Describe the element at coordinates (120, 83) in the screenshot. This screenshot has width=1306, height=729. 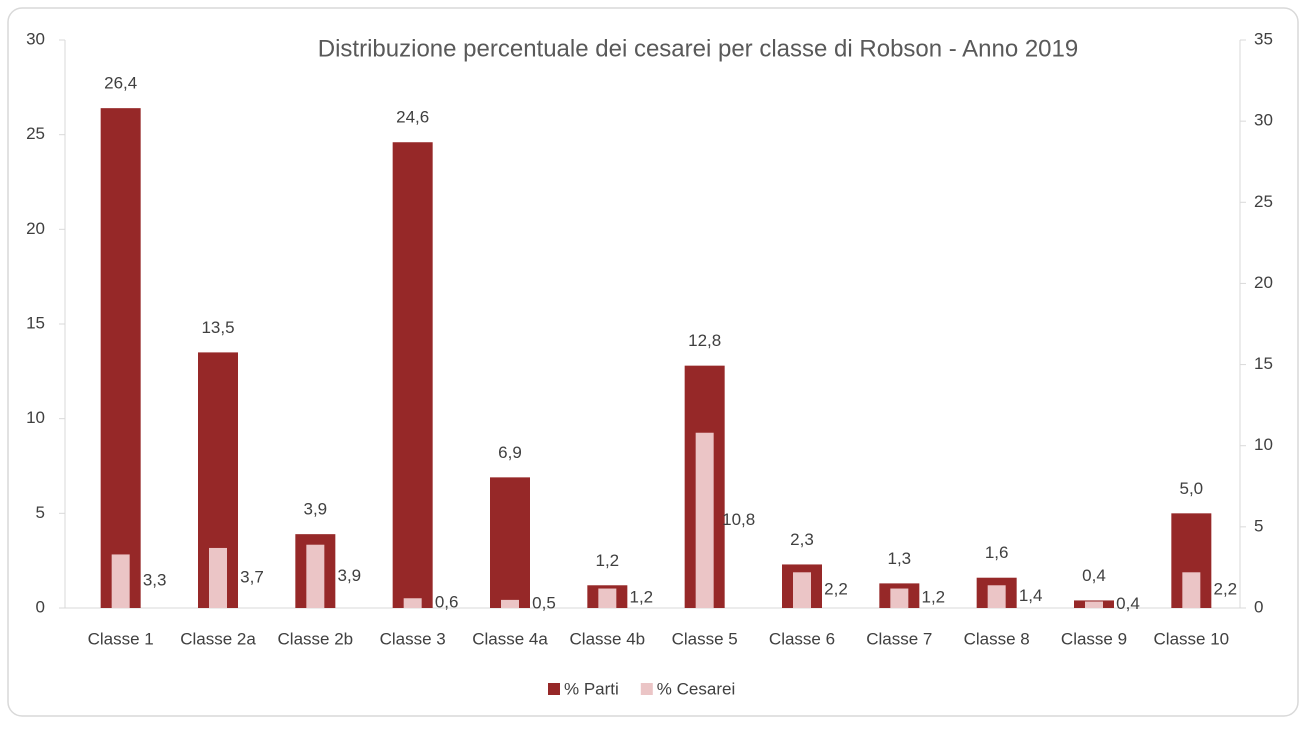
I see `data-label: 26,4` at that location.